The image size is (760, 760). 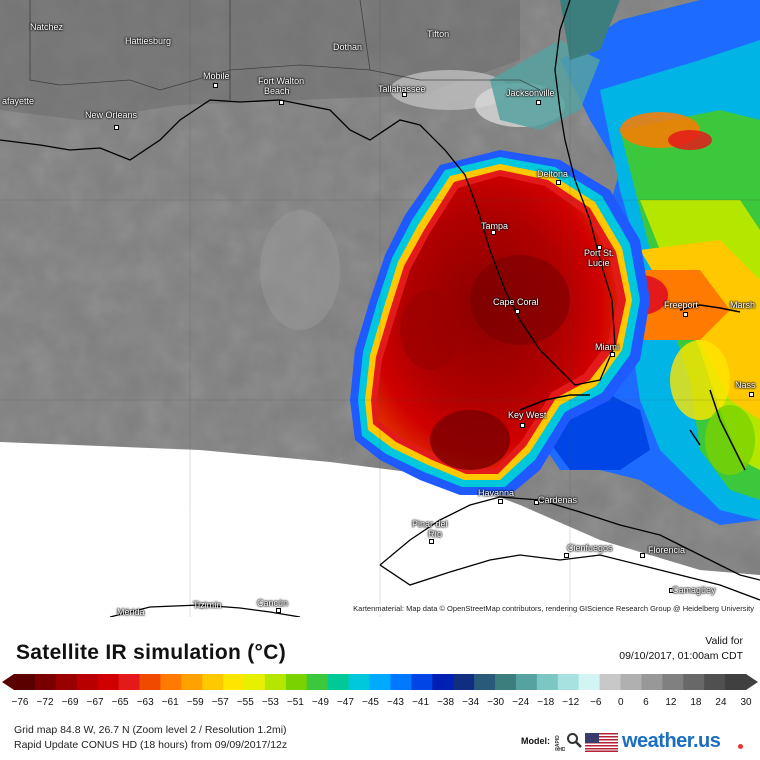 I want to click on brand-logo: weather.us, so click(x=671, y=741).